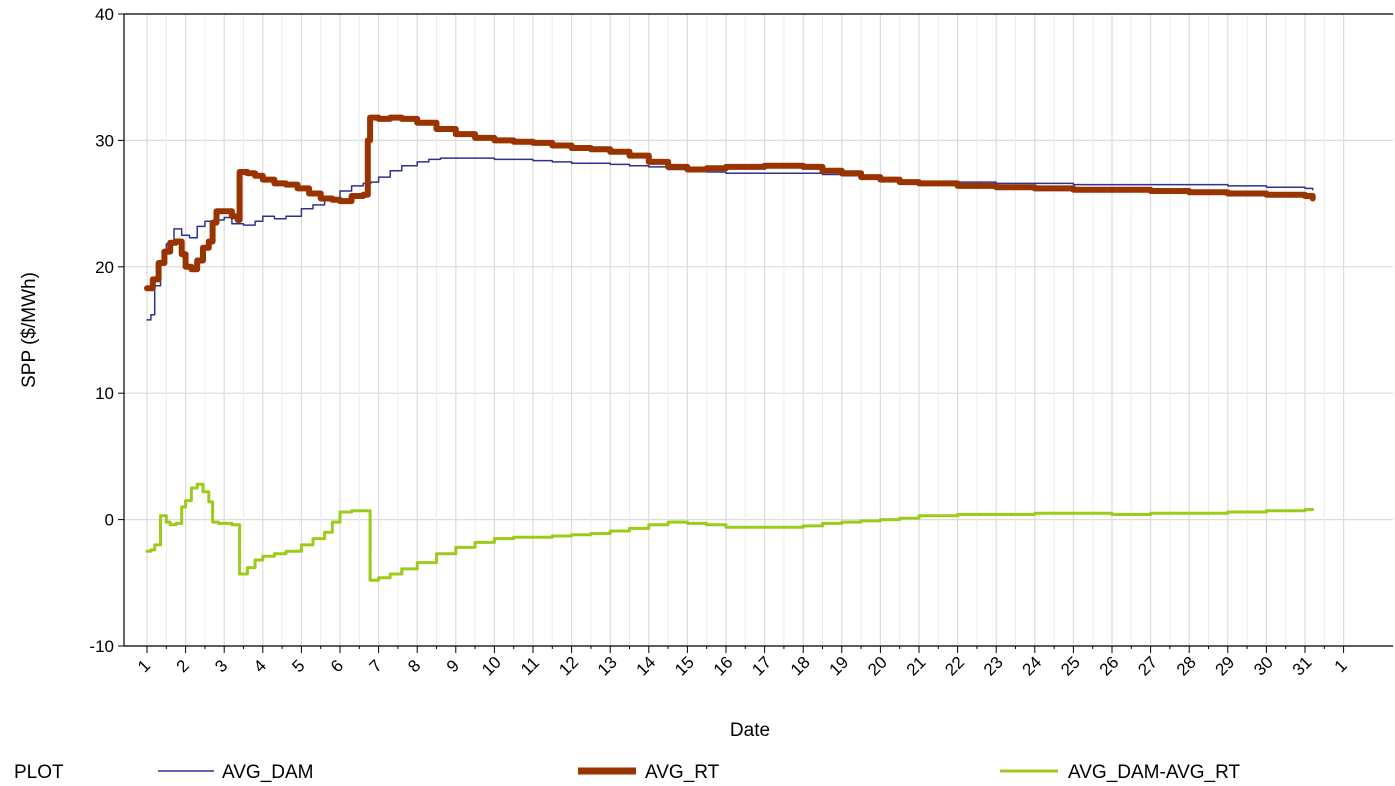  What do you see at coordinates (954, 666) in the screenshot?
I see `x-tick-label: 22` at bounding box center [954, 666].